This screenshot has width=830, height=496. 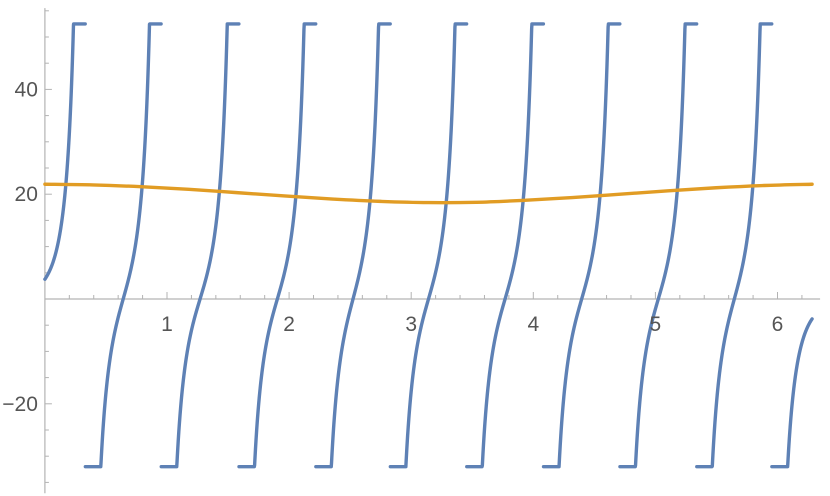 What do you see at coordinates (26, 89) in the screenshot?
I see `y-tick-label-40: 40` at bounding box center [26, 89].